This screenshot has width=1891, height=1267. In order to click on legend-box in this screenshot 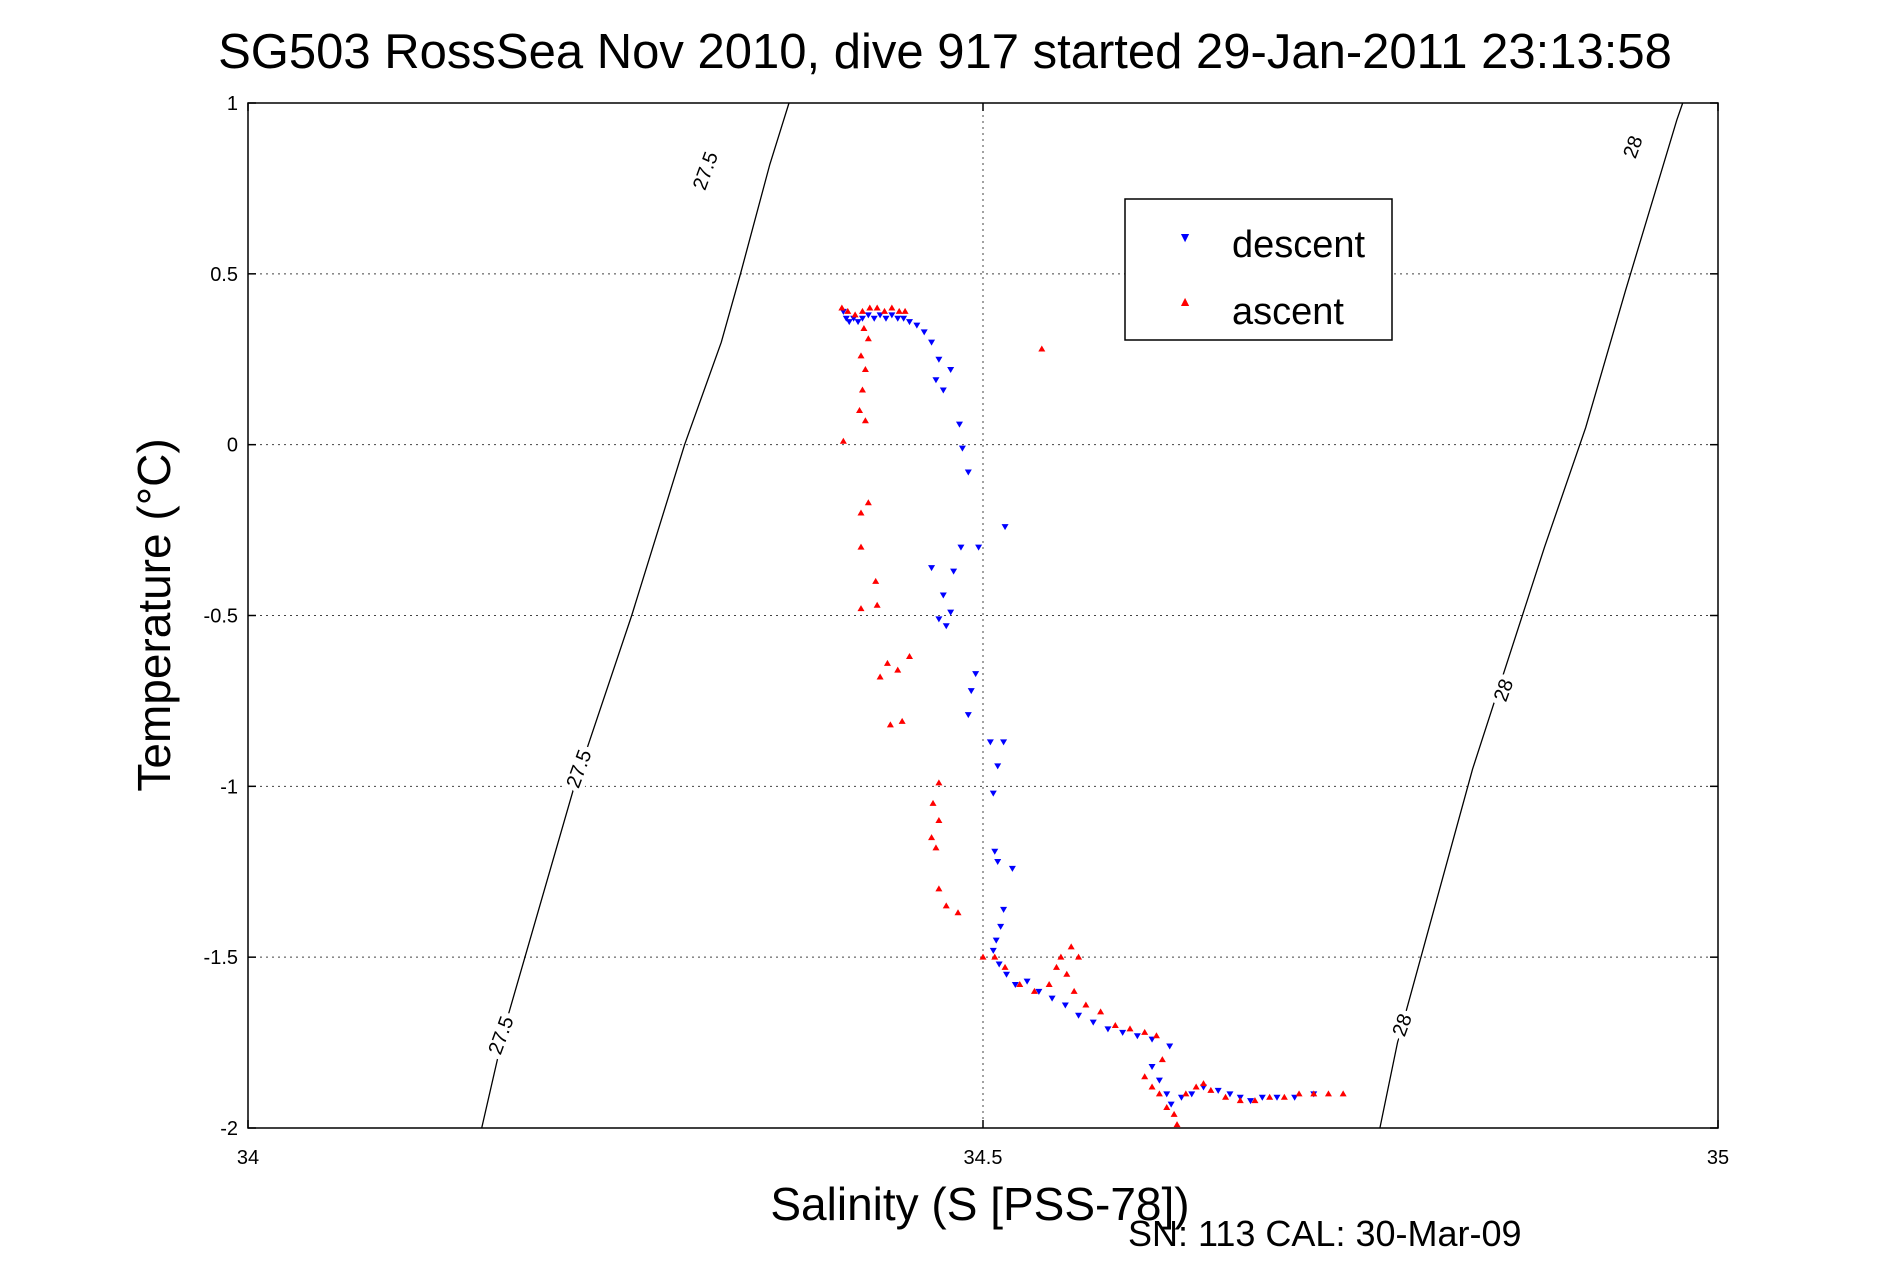, I will do `click(1258, 269)`.